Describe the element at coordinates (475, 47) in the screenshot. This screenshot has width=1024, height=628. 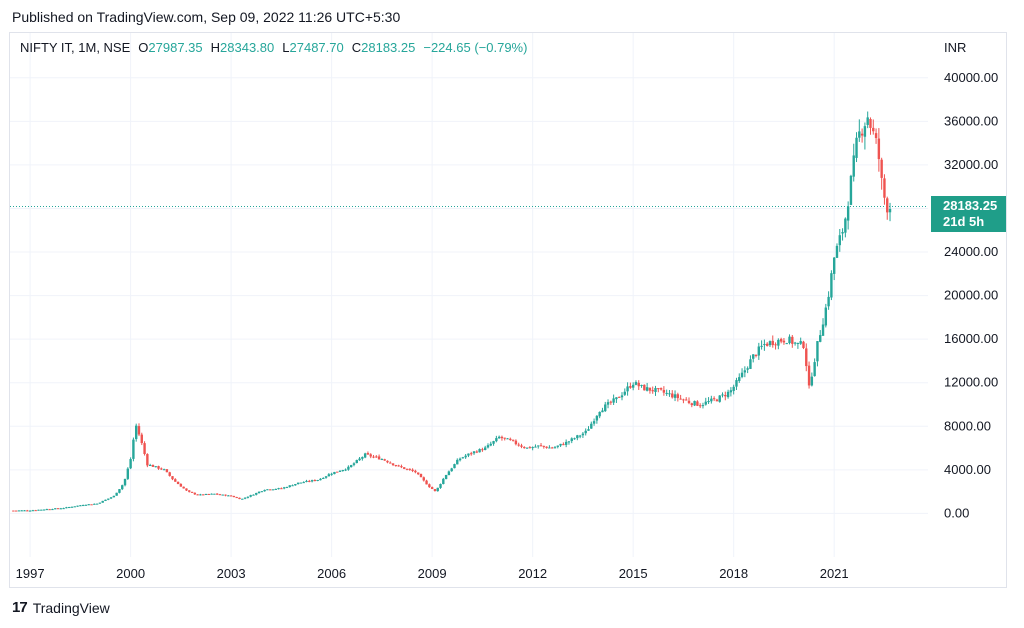
I see `change-value: −224.65 (−0.79%)` at that location.